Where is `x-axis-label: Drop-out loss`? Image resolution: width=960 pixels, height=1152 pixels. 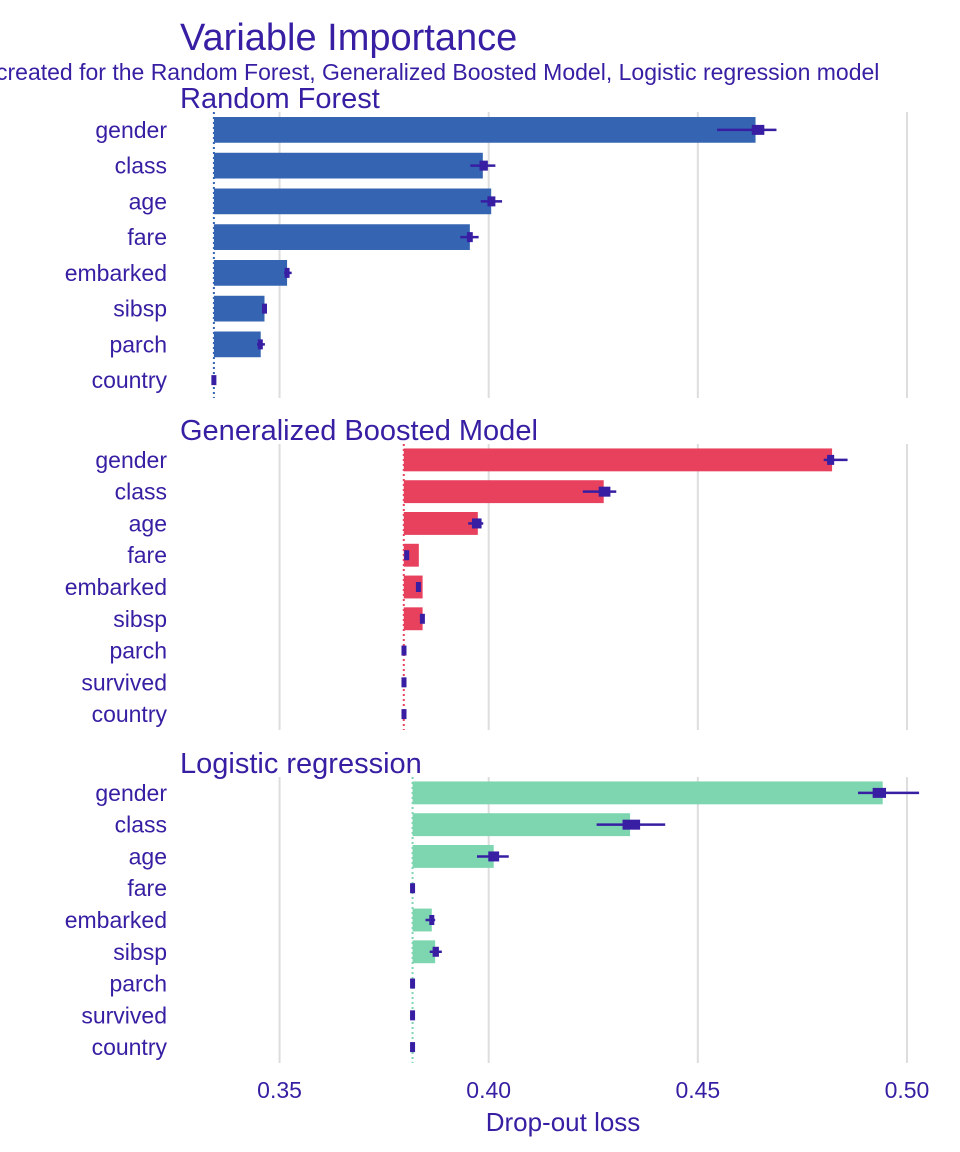
x-axis-label: Drop-out loss is located at coordinates (563, 1122).